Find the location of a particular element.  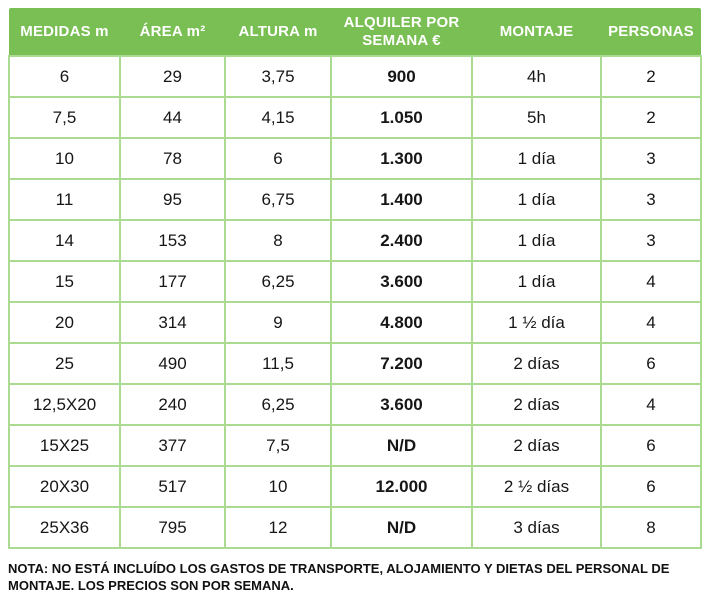

table-row: 14 153 8 2.400 1 día 3 is located at coordinates (355, 240).